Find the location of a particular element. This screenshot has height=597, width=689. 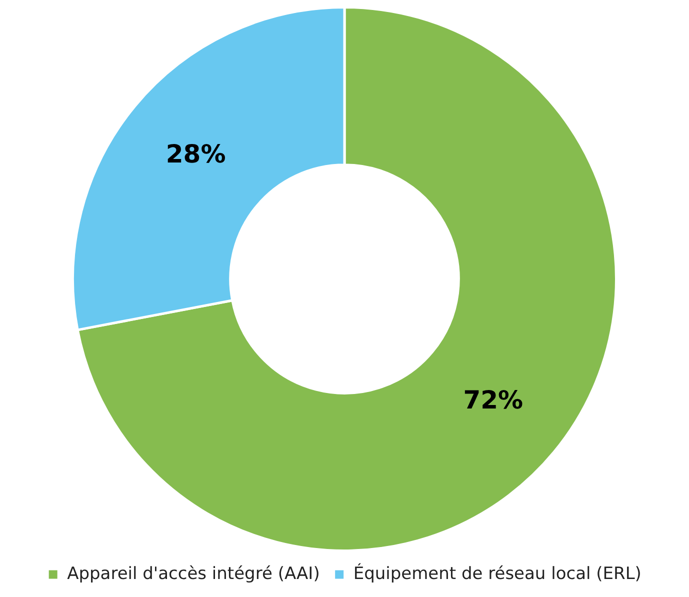

legend-label: Appareil d'accès intégré (AAI) is located at coordinates (193, 574).